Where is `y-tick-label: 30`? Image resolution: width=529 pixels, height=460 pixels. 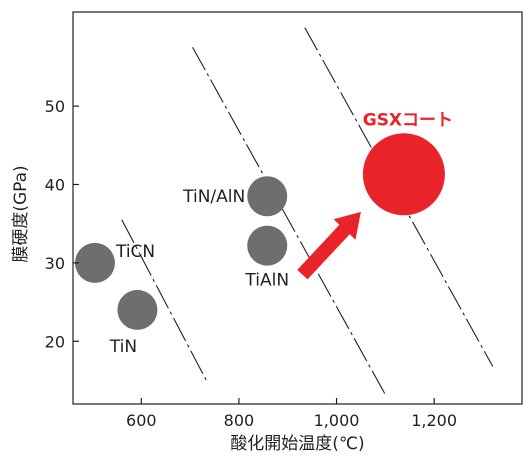 y-tick-label: 30 is located at coordinates (55, 263).